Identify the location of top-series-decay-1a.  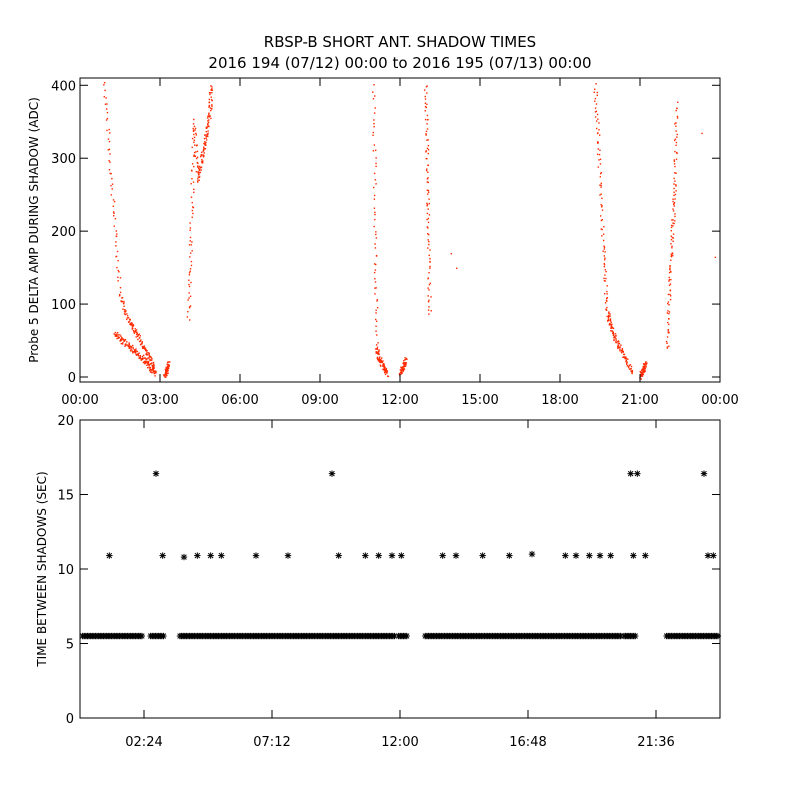
(130, 229).